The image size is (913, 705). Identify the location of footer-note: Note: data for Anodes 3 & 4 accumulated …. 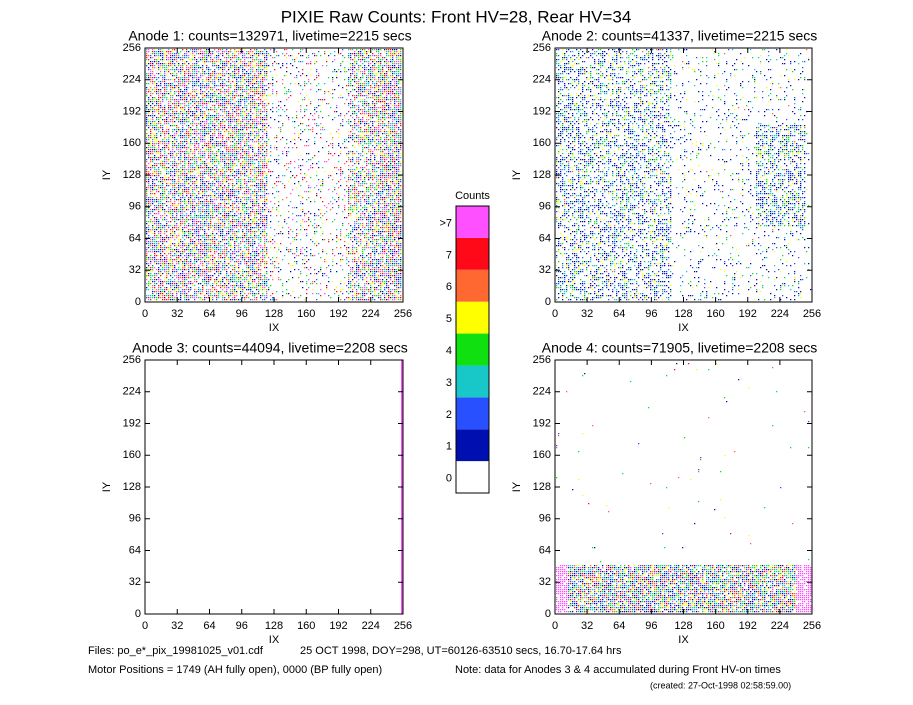
(618, 670).